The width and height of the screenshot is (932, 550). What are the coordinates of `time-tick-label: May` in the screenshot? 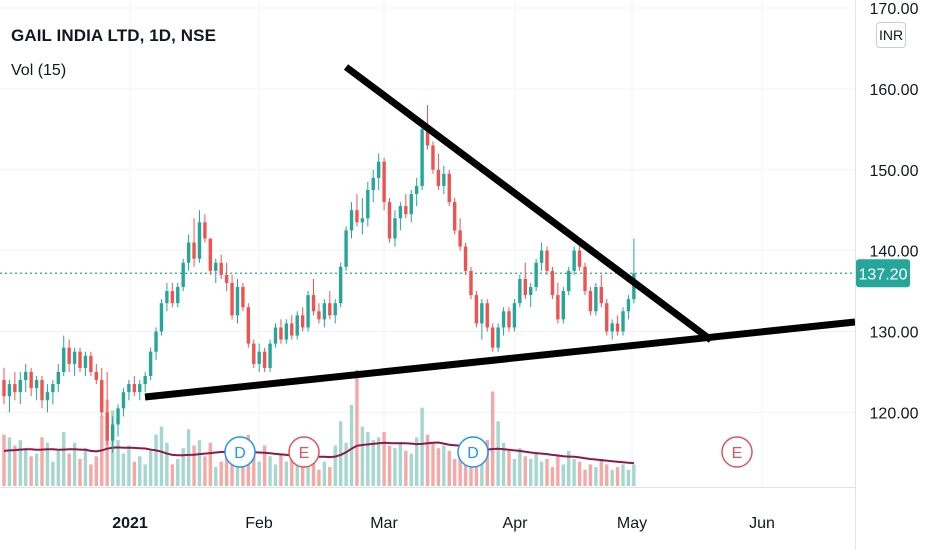 It's located at (632, 523).